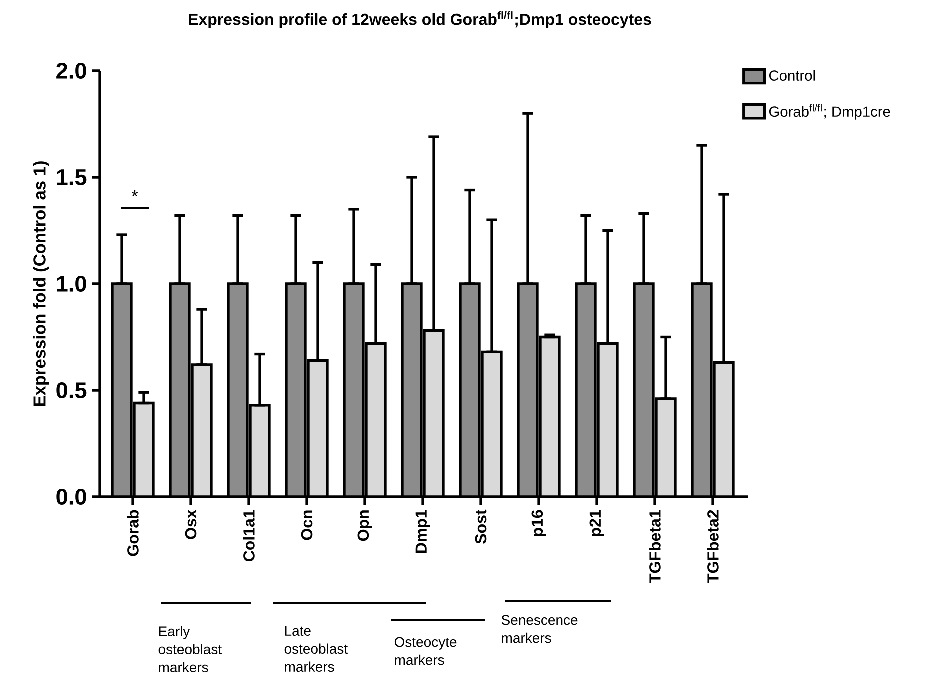 The width and height of the screenshot is (939, 688). I want to click on y-tick-label: 2.0, so click(71, 71).